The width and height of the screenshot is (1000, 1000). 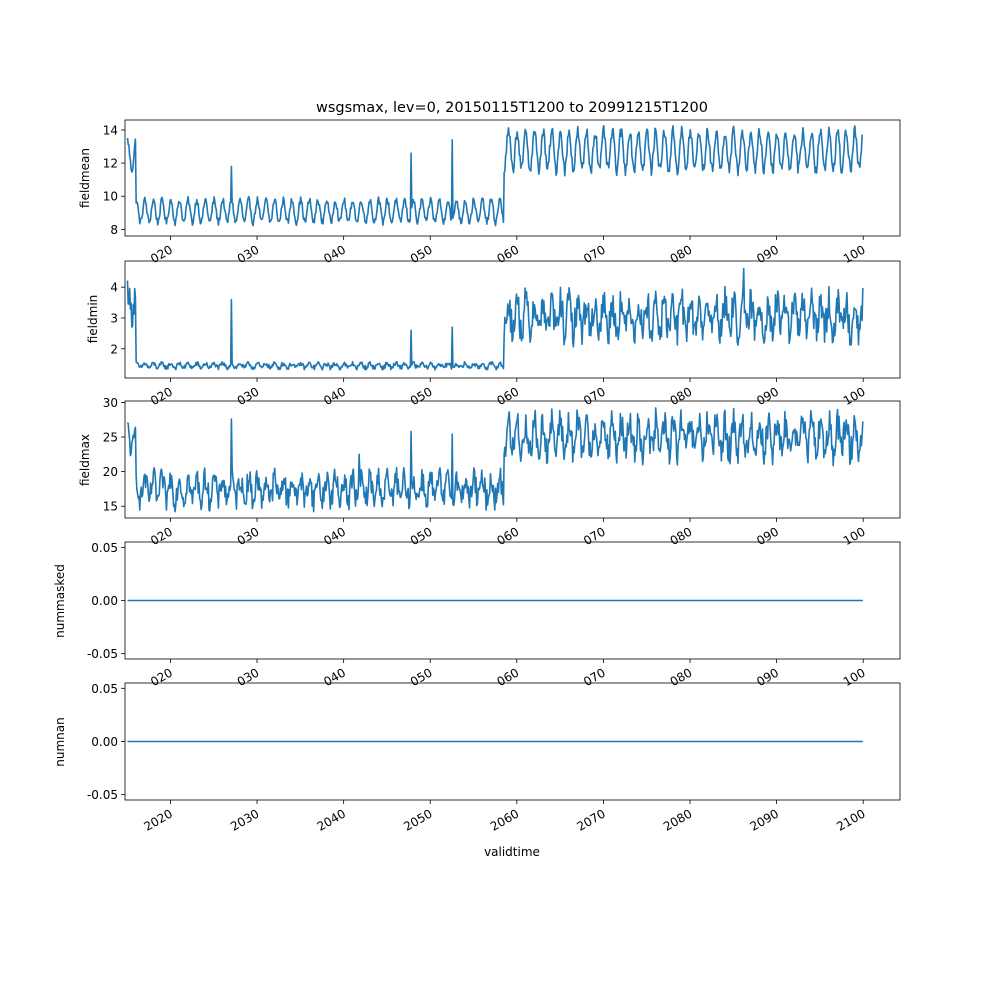 I want to click on xtick-label: 2070, so click(x=590, y=819).